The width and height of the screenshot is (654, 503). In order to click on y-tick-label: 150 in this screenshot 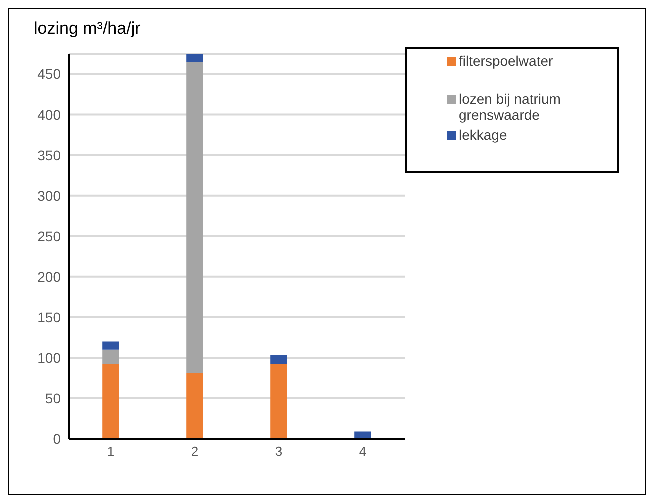, I will do `click(50, 317)`.